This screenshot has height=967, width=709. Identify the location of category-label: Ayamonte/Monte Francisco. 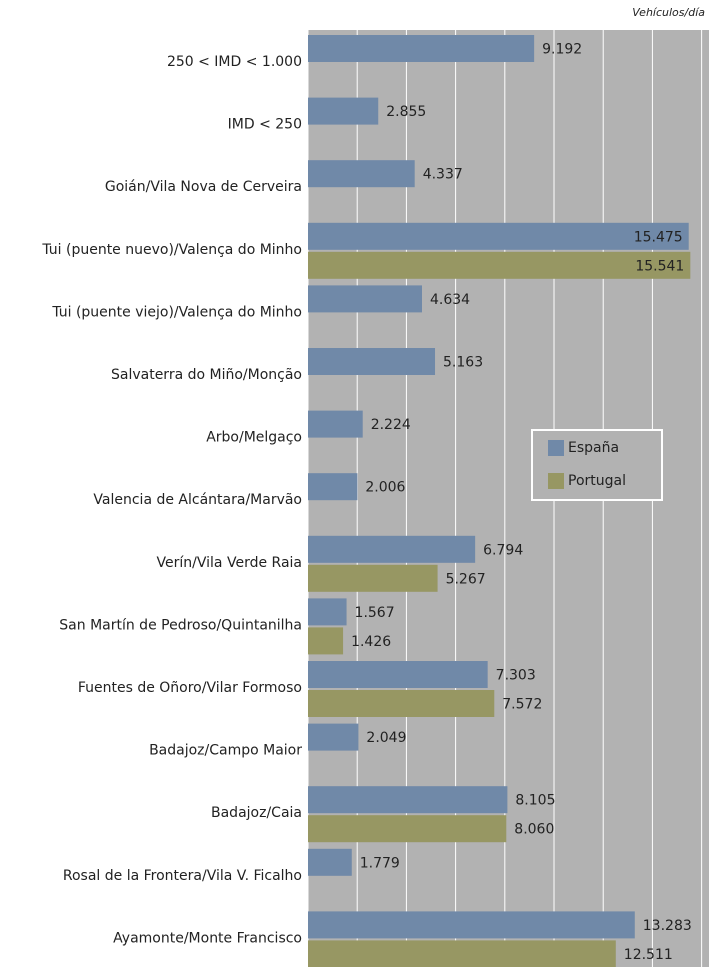
(207, 938).